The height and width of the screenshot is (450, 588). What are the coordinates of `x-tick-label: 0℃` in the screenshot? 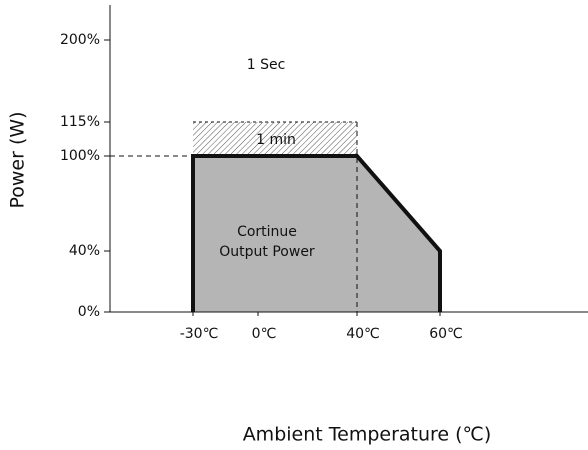 It's located at (264, 334).